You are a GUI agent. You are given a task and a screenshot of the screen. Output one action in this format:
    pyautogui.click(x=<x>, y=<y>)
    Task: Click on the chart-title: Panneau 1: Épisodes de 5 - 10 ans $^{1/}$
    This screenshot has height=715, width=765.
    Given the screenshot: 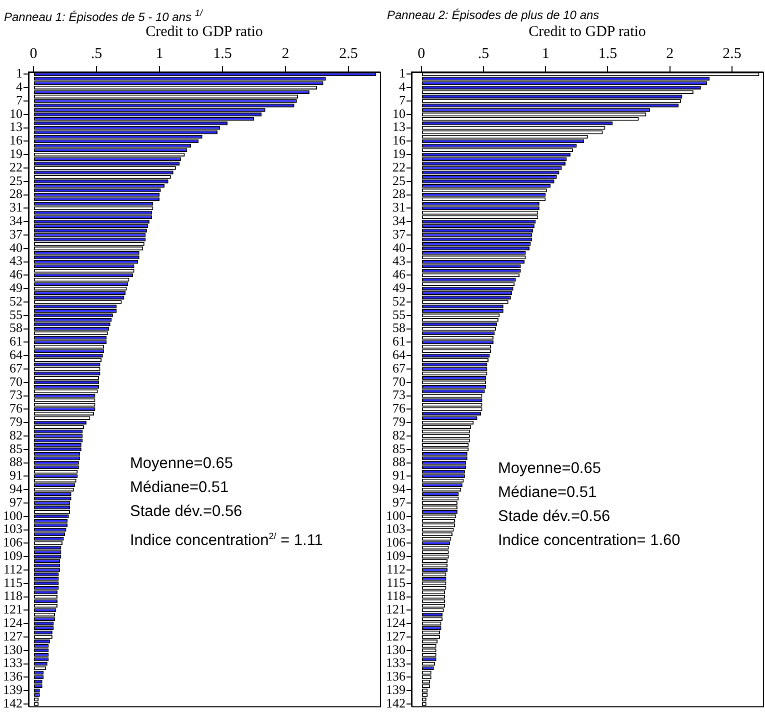 What is the action you would take?
    pyautogui.click(x=103, y=16)
    